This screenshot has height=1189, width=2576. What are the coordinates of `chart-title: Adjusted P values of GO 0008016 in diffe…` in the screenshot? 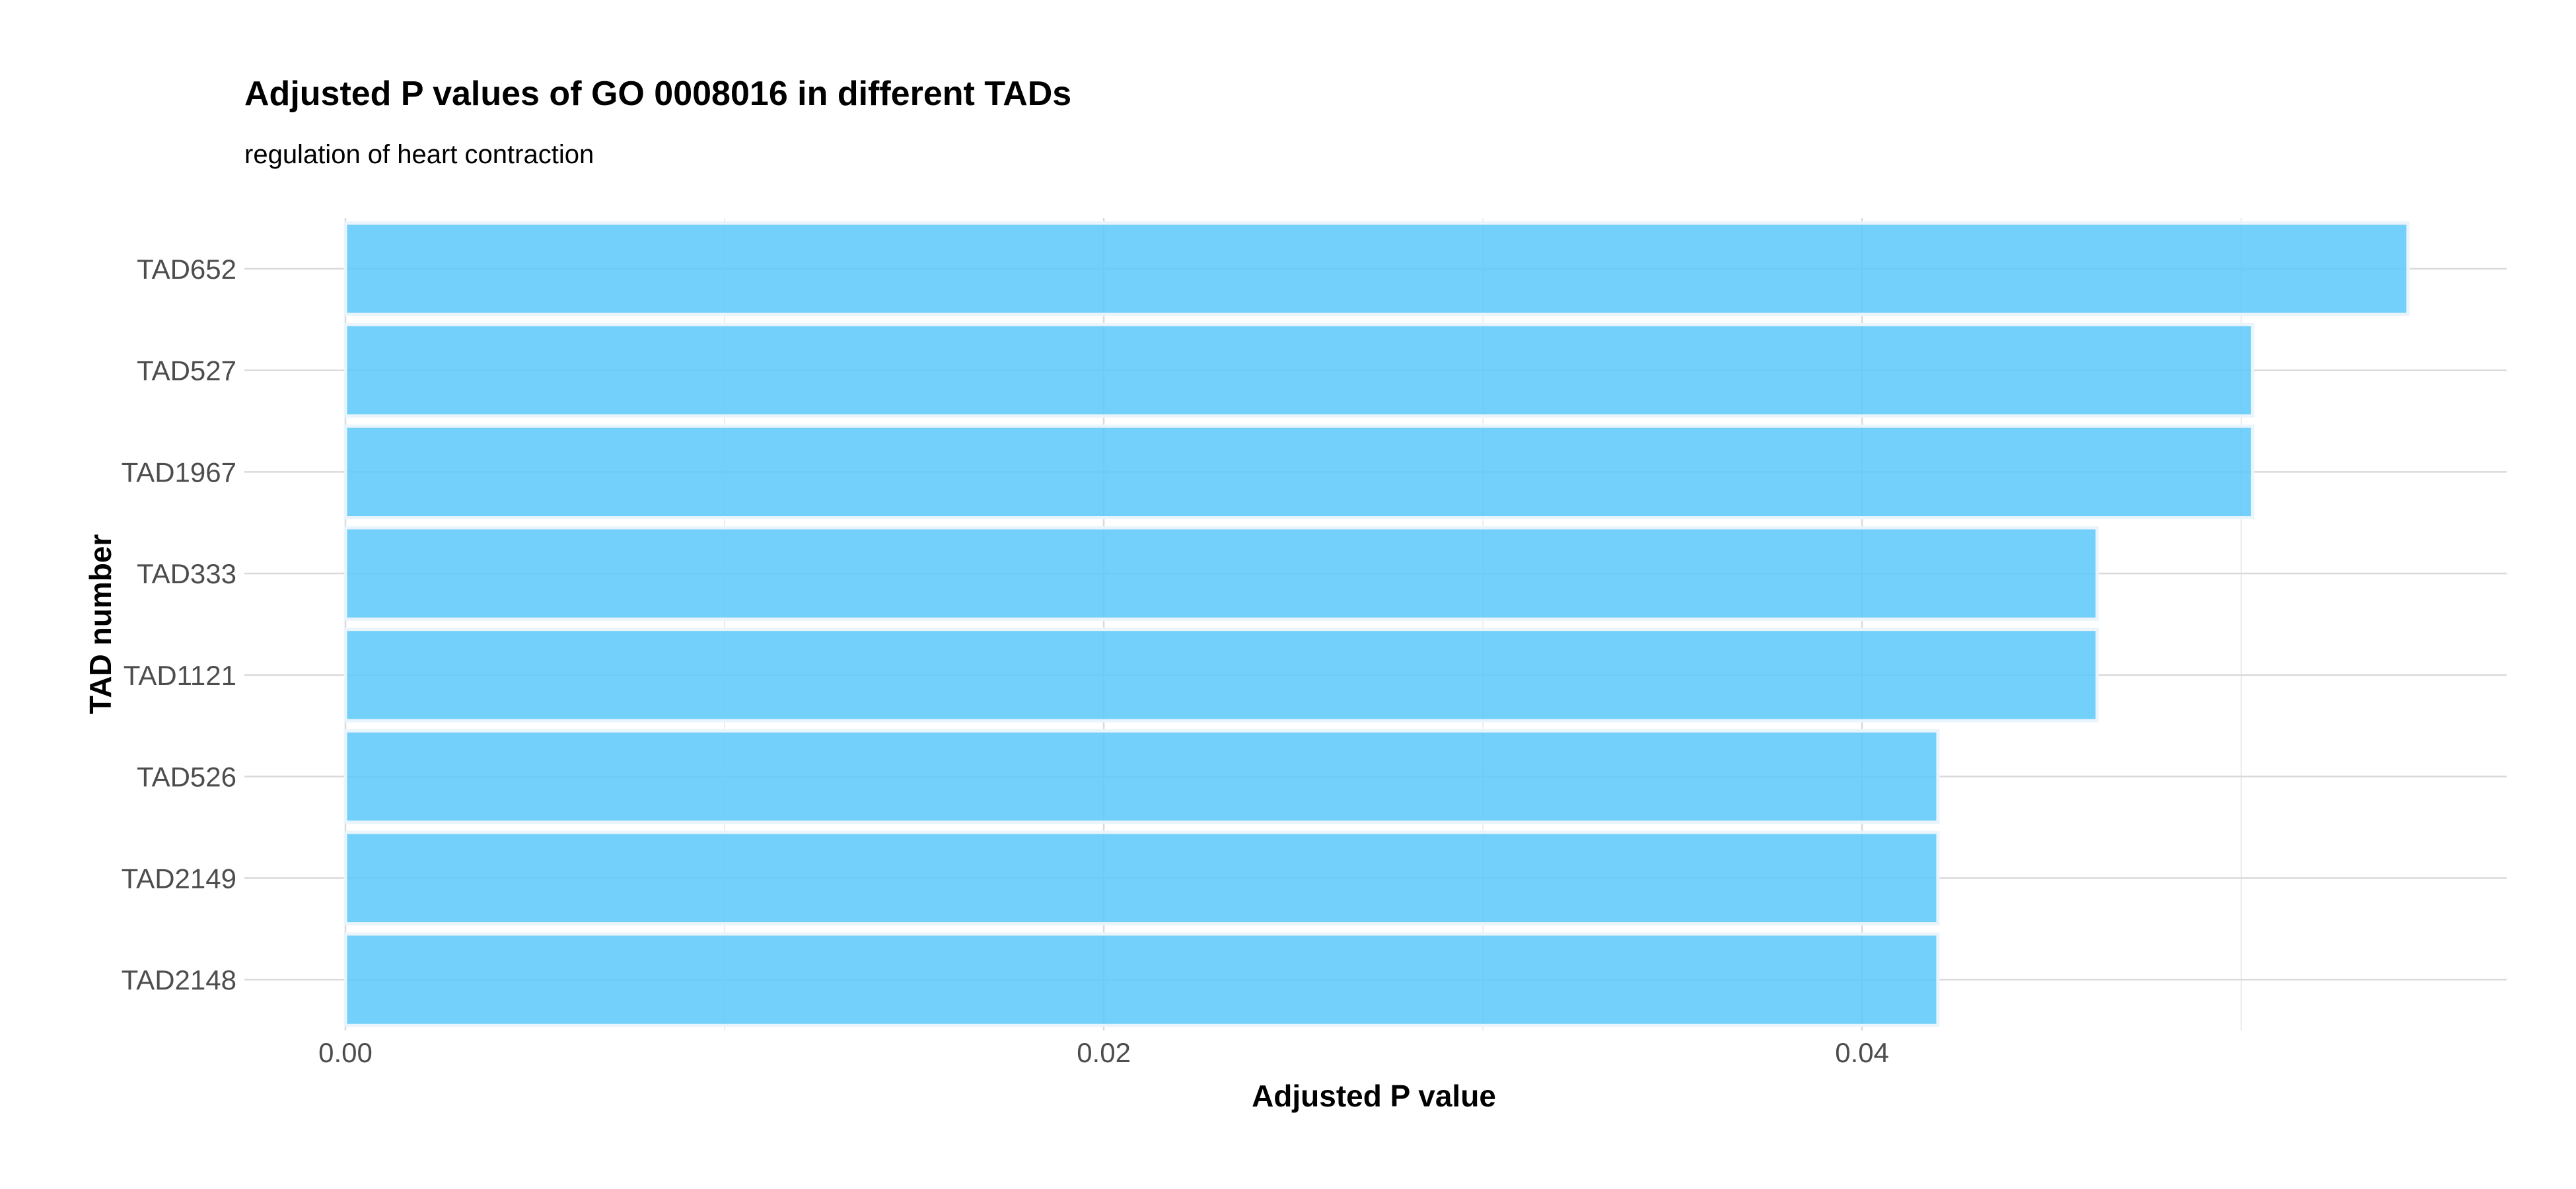 It's located at (658, 94).